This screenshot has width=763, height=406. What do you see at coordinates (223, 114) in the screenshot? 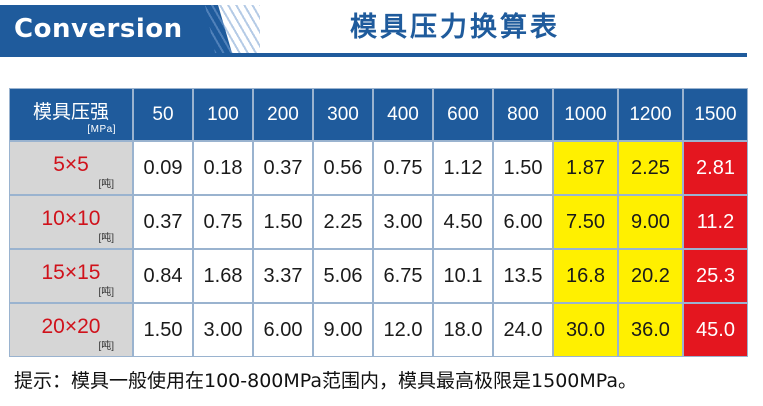
I see `column-header: 100` at bounding box center [223, 114].